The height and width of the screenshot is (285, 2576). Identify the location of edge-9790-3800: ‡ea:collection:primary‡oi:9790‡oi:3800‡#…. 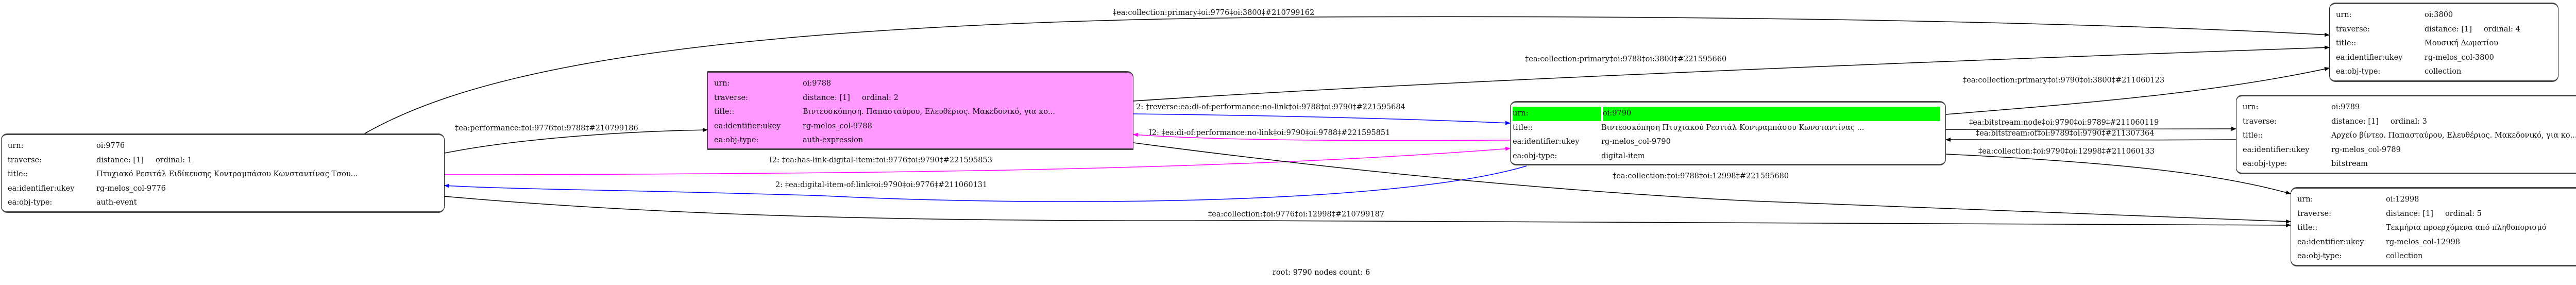
(2137, 90).